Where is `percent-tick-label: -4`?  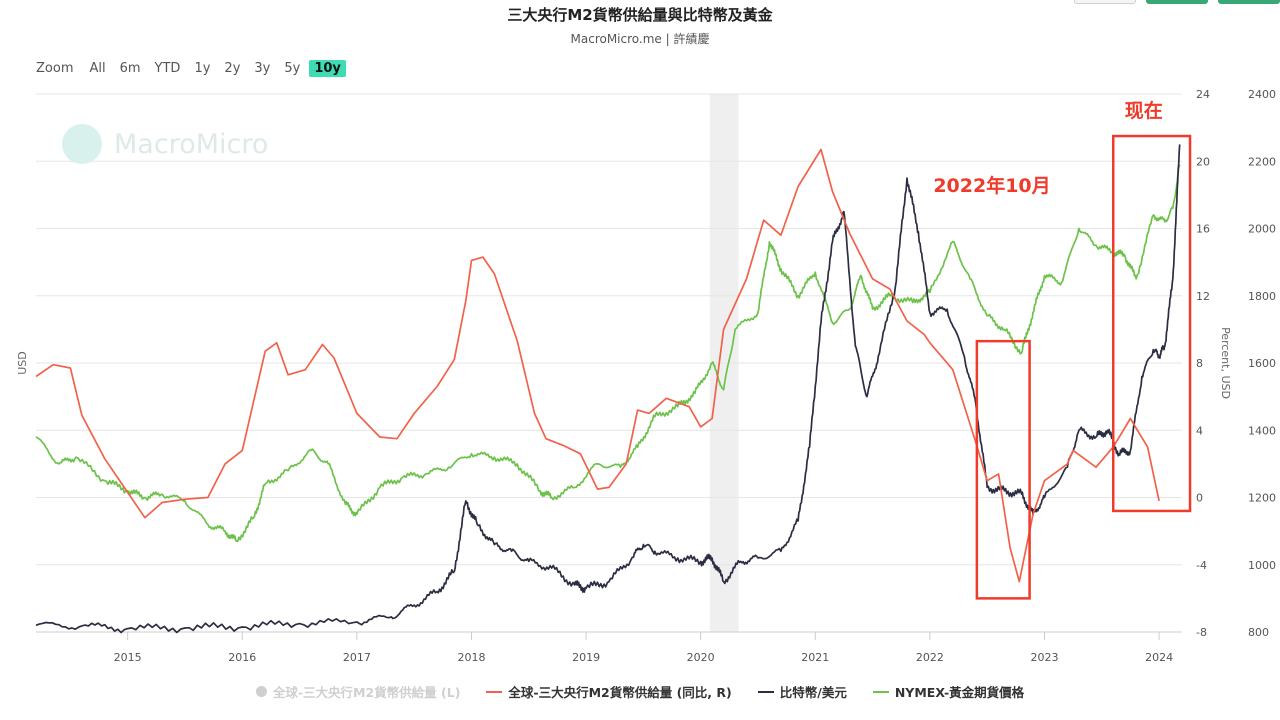
percent-tick-label: -4 is located at coordinates (1201, 565).